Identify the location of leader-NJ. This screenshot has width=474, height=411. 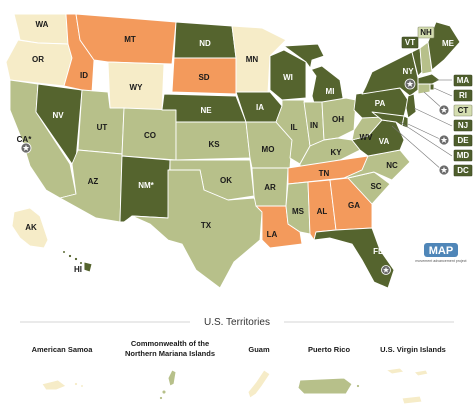
(433, 117).